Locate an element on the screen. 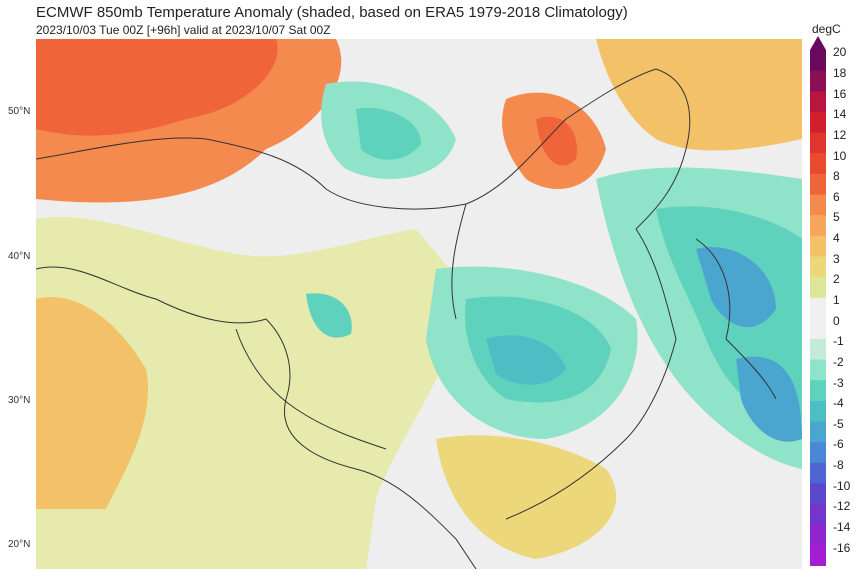 The height and width of the screenshot is (571, 863). anomaly-zone-cool-sea-japan is located at coordinates (736, 287).